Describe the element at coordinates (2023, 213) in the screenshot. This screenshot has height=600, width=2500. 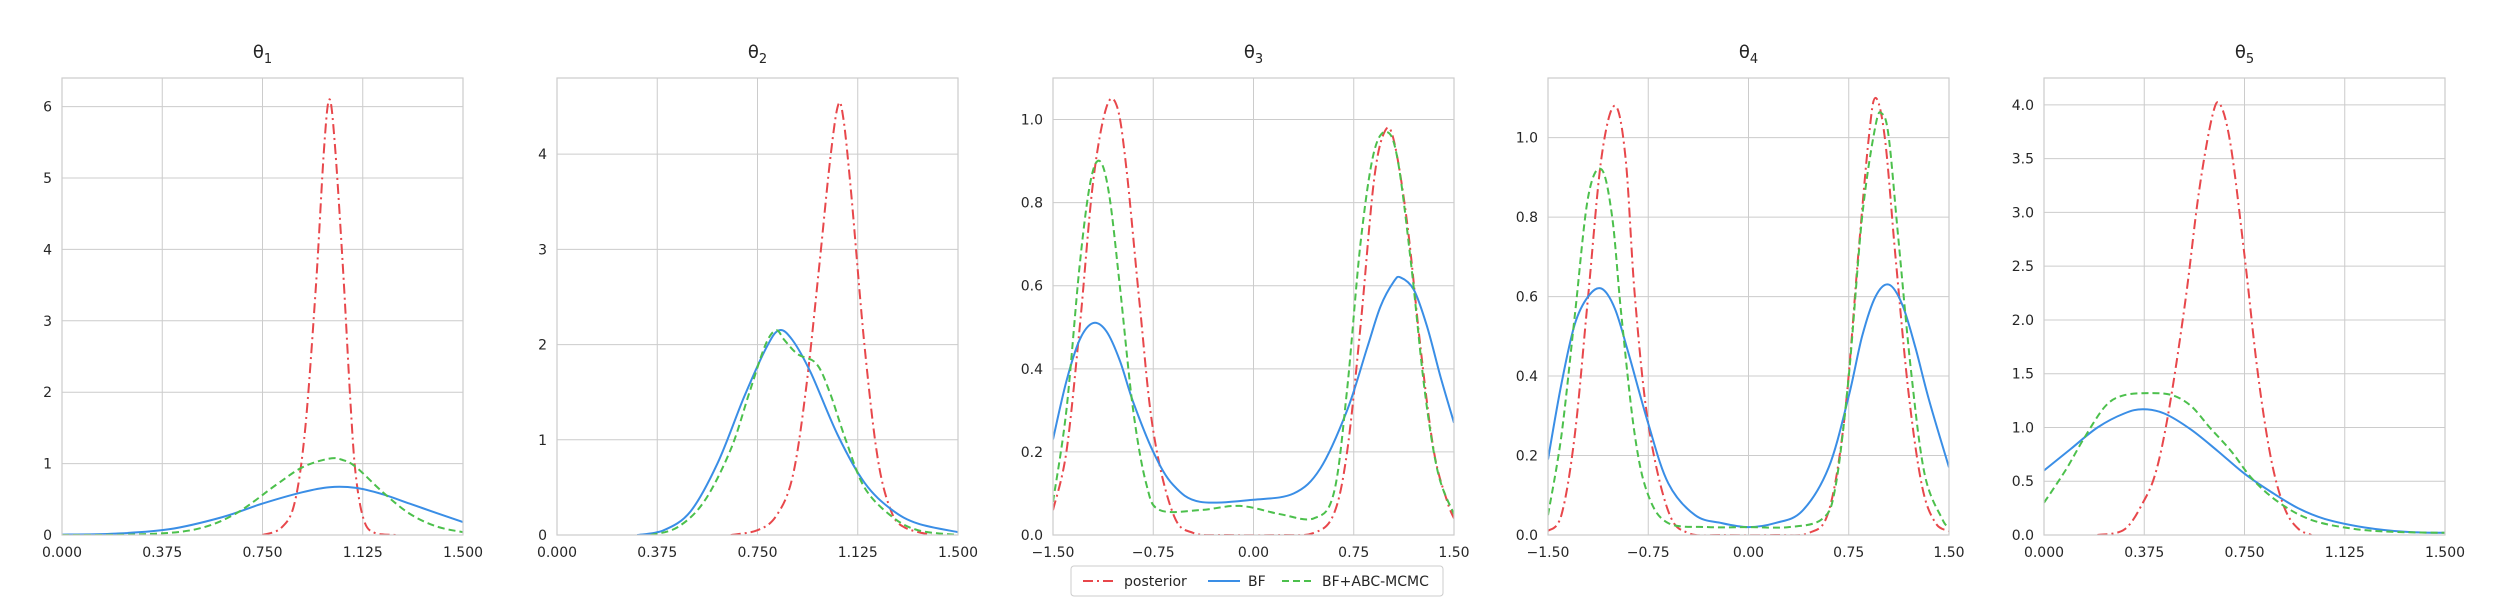
I see `y-tick-label: 3.0` at that location.